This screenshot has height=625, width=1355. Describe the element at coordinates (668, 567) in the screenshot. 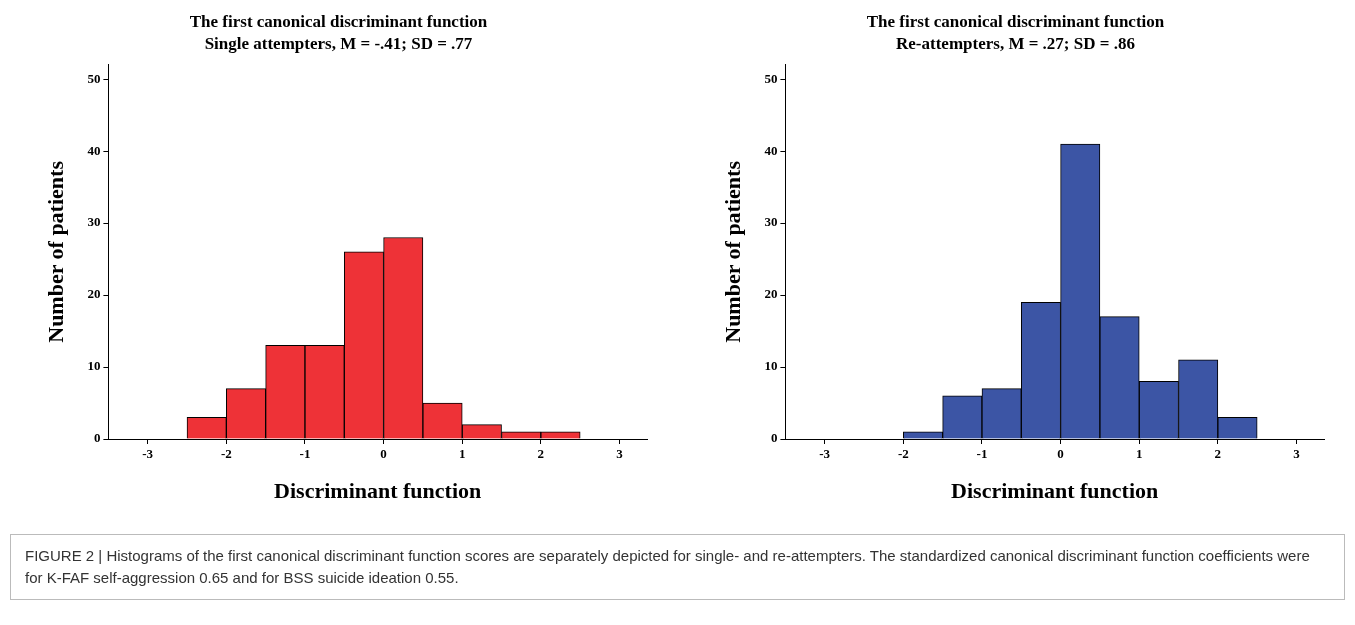

I see `caption: FIGURE 2 | Histograms of the first canonical discriminant function scores are separately depicted for single- and re-attempters. The standardized canonical discriminant function coefficients were for K-FAF self-aggression 0.65 and for BSS suicide ideation 0.55.` at that location.